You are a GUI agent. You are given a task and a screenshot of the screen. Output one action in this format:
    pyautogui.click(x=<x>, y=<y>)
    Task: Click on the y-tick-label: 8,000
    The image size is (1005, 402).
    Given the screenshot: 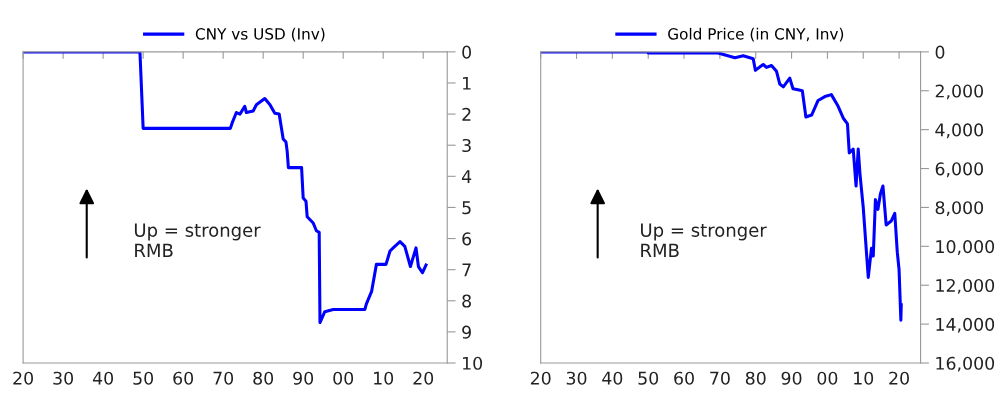 What is the action you would take?
    pyautogui.click(x=959, y=209)
    